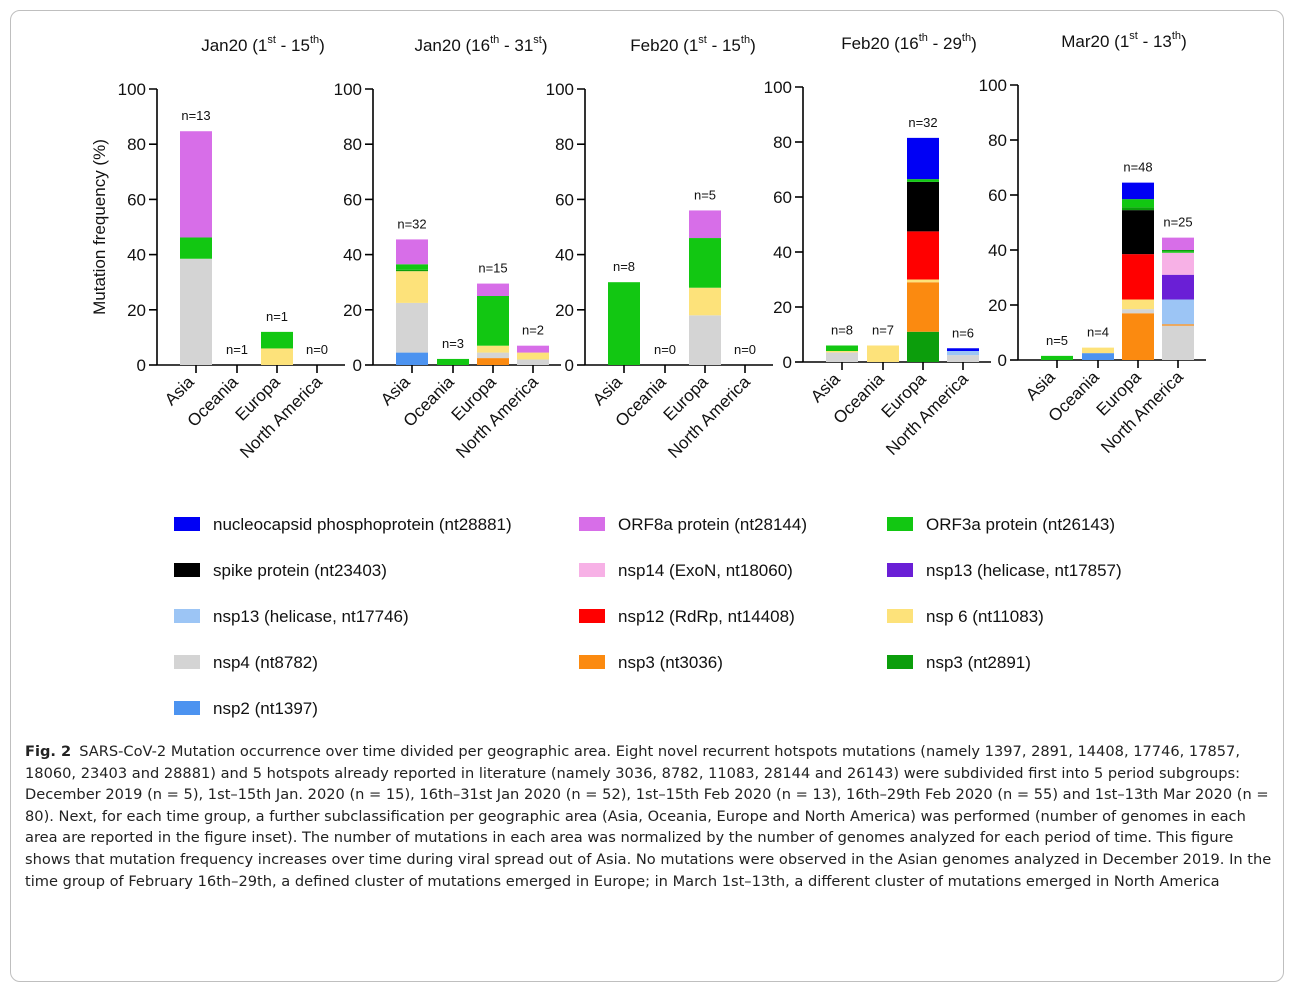  Describe the element at coordinates (909, 42) in the screenshot. I see `panel-title: Feb20 (16th - 29th)` at that location.